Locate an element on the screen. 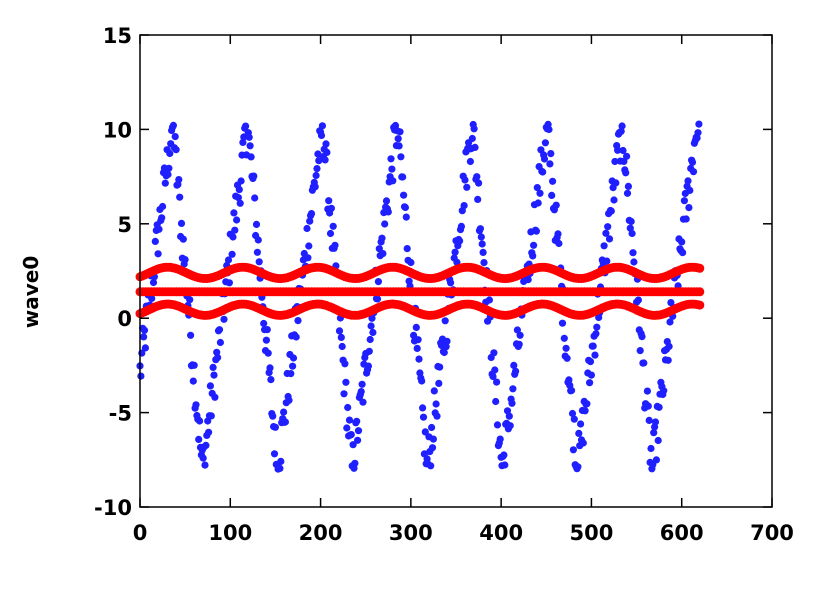 The width and height of the screenshot is (834, 615). x-tick-label: 700 is located at coordinates (772, 533).